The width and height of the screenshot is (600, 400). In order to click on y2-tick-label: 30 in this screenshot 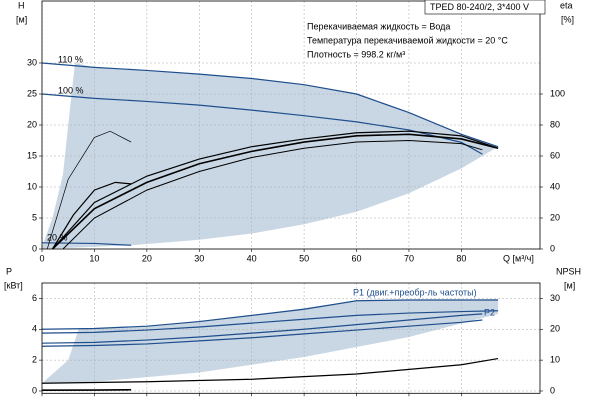, I will do `click(555, 298)`.